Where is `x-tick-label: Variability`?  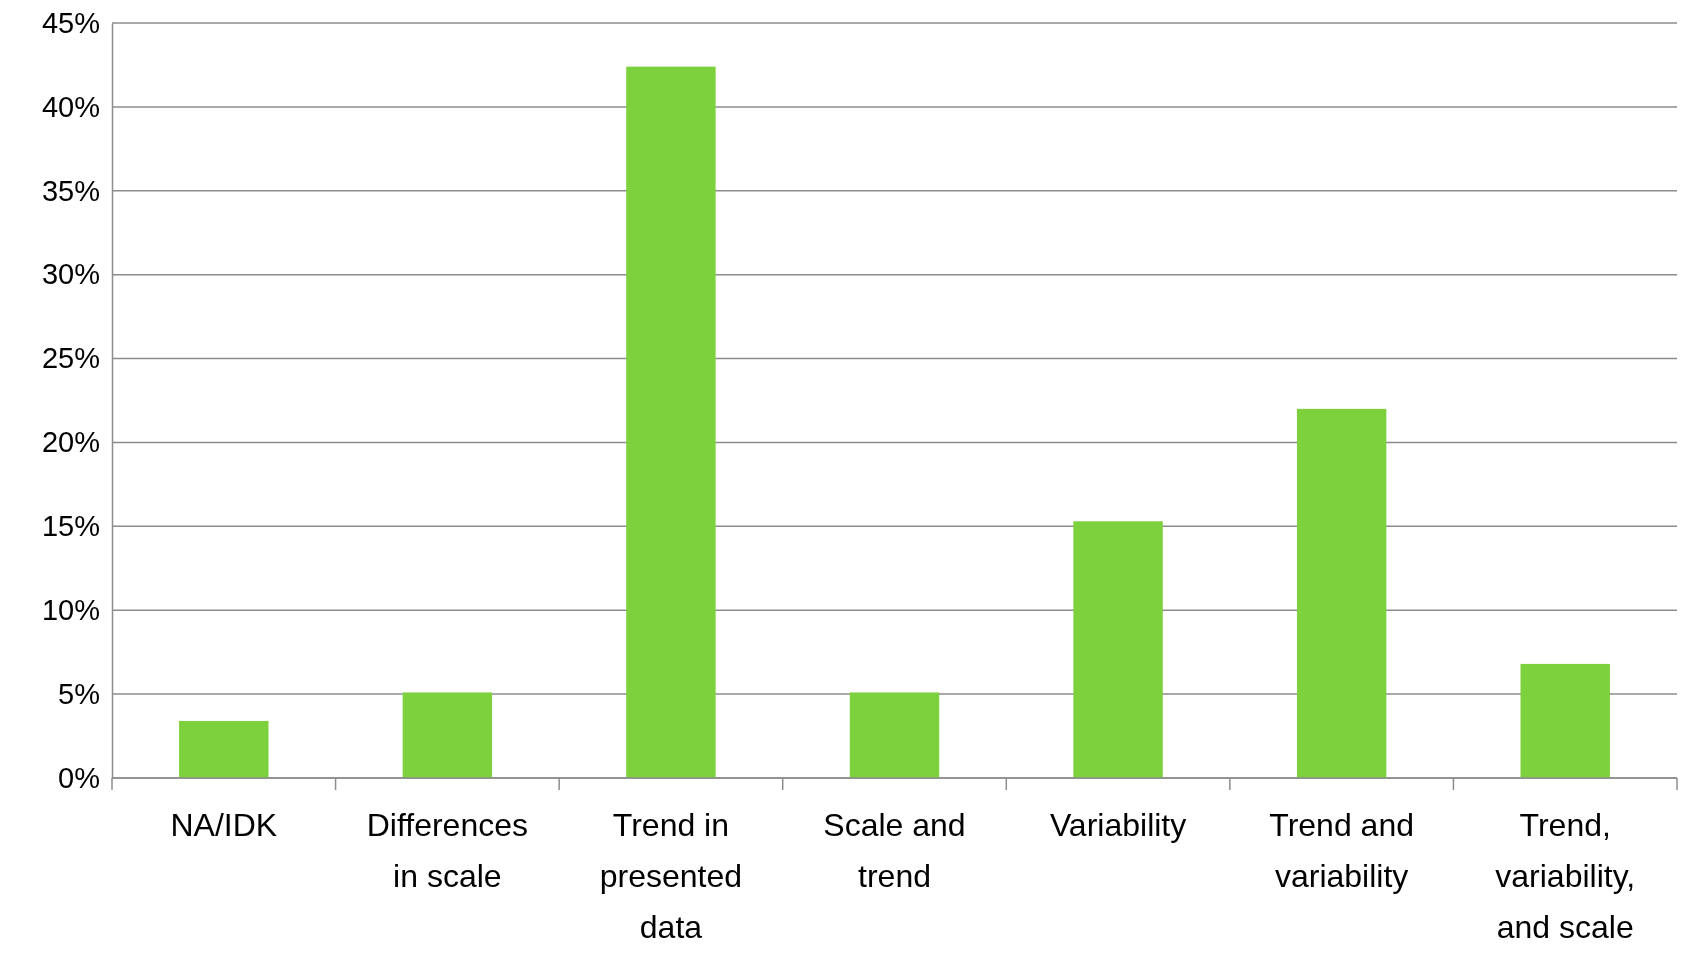 x-tick-label: Variability is located at coordinates (1118, 825).